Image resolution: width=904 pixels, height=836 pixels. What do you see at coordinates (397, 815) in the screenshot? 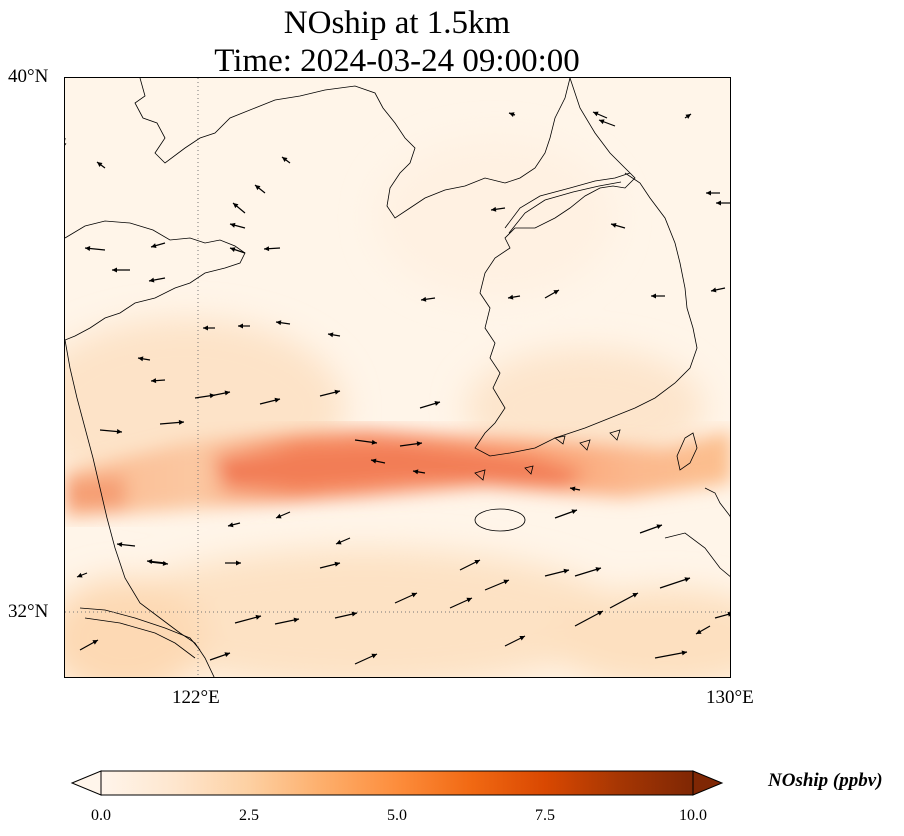
I see `colorbar-tick-5: 5.0` at bounding box center [397, 815].